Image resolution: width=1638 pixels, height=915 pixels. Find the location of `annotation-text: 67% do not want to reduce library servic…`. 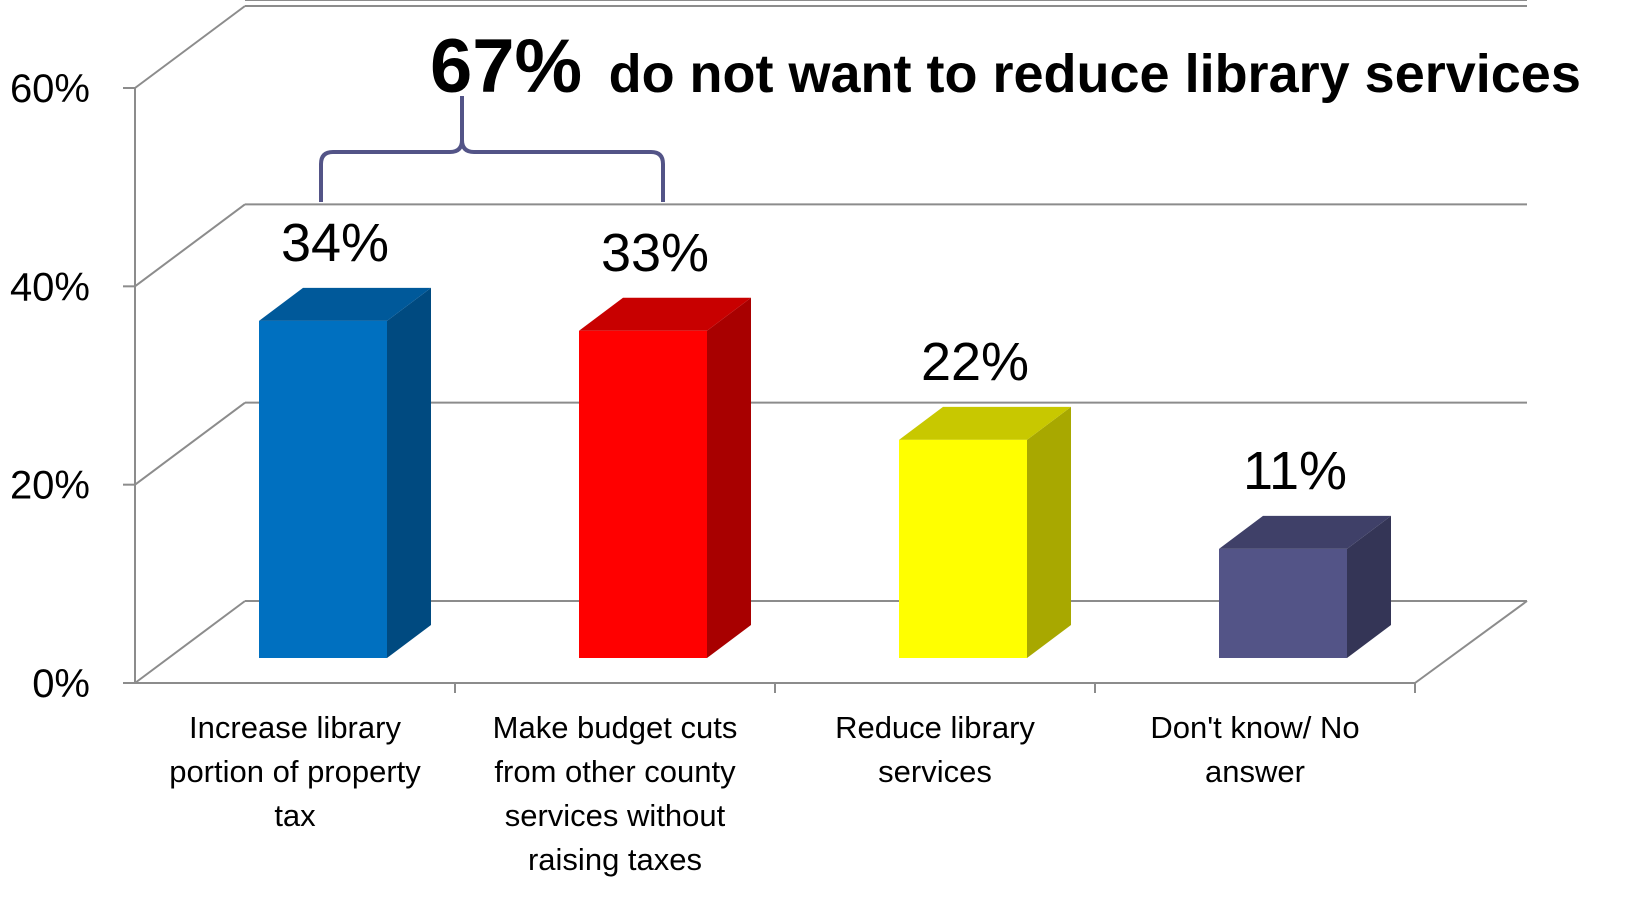

annotation-text: 67% do not want to reduce library servic… is located at coordinates (1005, 66).